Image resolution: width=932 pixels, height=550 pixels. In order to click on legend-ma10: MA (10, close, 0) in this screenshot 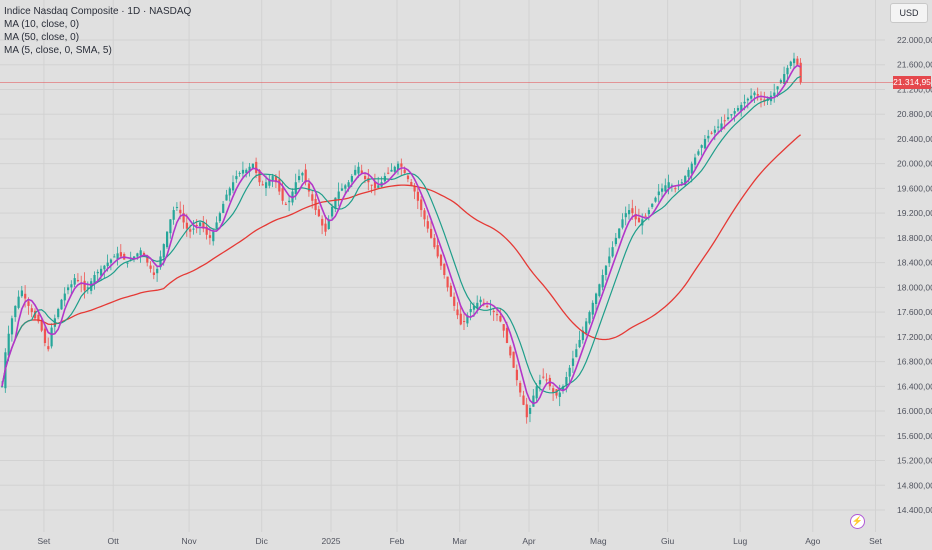, I will do `click(42, 24)`.